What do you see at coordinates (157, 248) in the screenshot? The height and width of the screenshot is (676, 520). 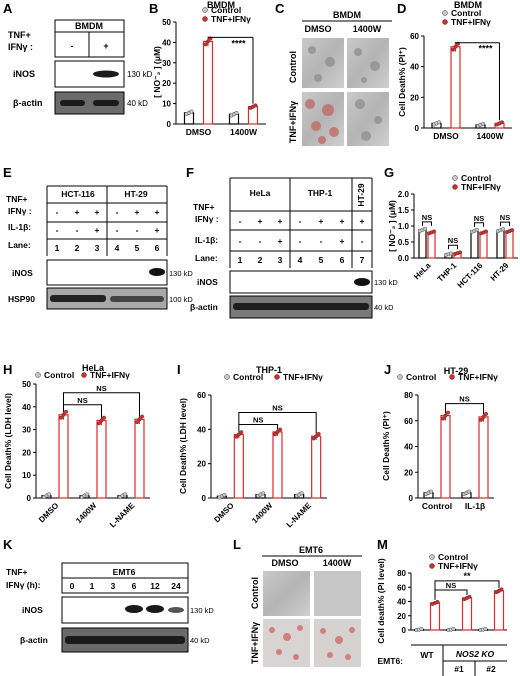 I see `e-lane-6: 6` at bounding box center [157, 248].